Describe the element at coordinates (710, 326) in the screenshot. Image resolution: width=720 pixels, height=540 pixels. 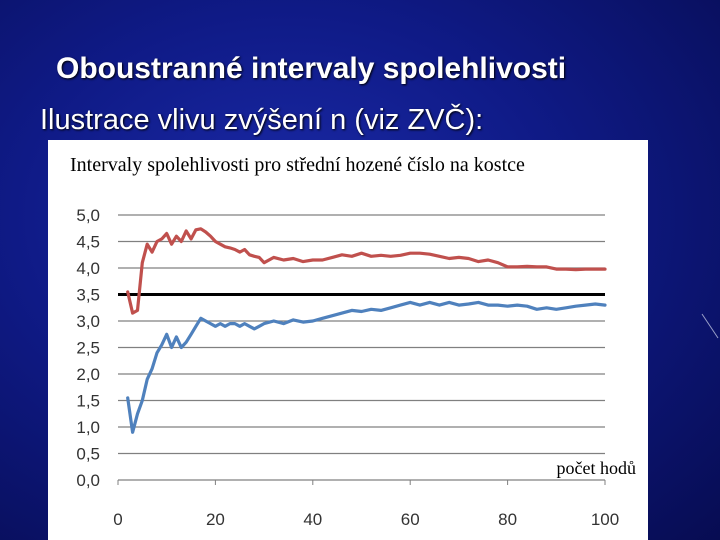
I see `decorative-line` at that location.